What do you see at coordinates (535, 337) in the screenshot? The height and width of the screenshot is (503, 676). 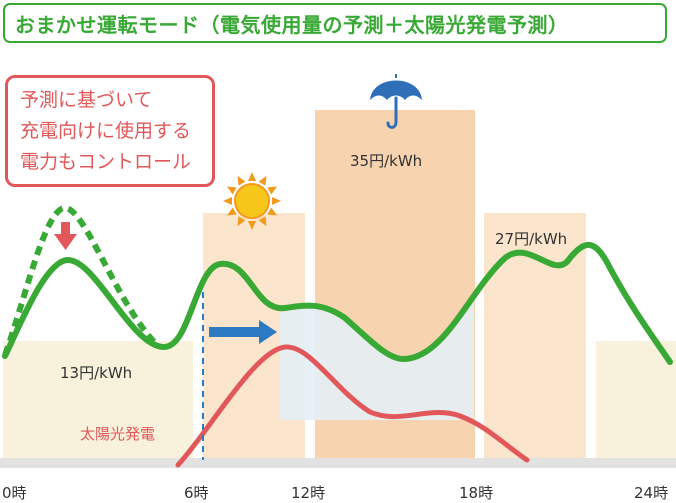 I see `mid-rate-block-evening` at bounding box center [535, 337].